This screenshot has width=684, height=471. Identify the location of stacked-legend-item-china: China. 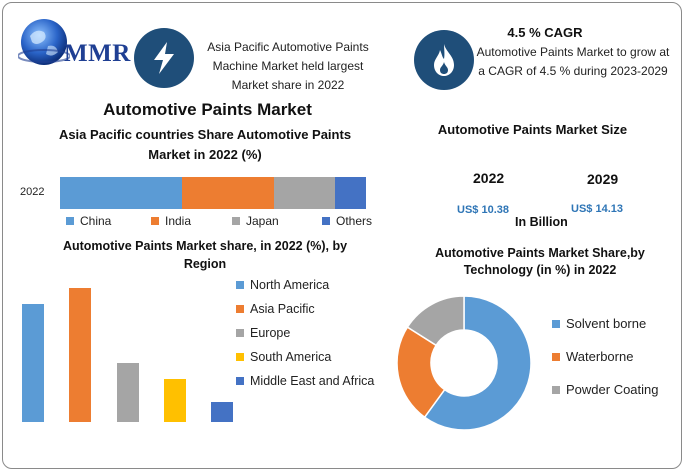
(88, 221).